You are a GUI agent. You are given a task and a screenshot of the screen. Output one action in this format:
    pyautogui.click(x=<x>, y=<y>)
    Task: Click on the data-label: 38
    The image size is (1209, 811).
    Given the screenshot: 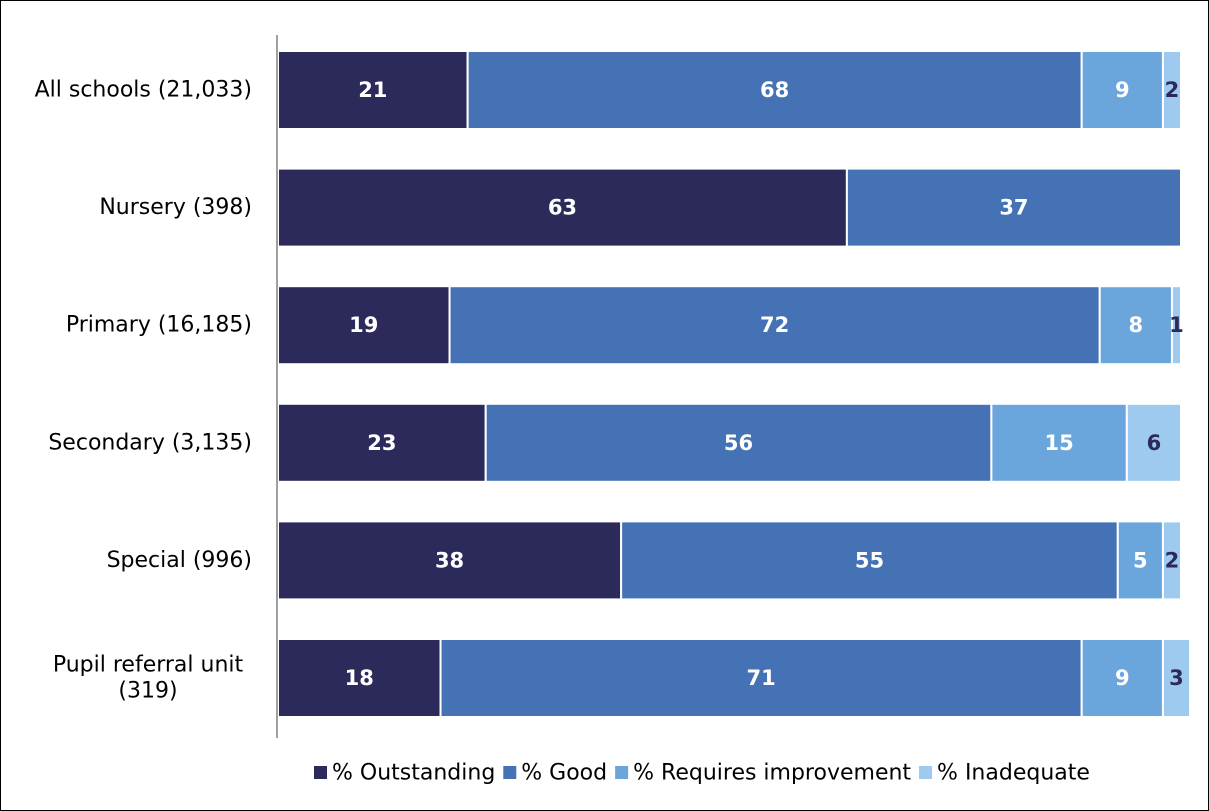 What is the action you would take?
    pyautogui.click(x=449, y=560)
    